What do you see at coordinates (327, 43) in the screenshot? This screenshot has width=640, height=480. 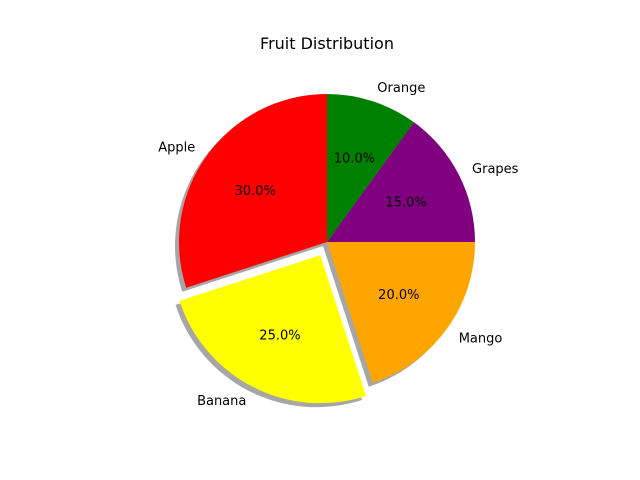 I see `chart-title: Fruit Distribution` at bounding box center [327, 43].